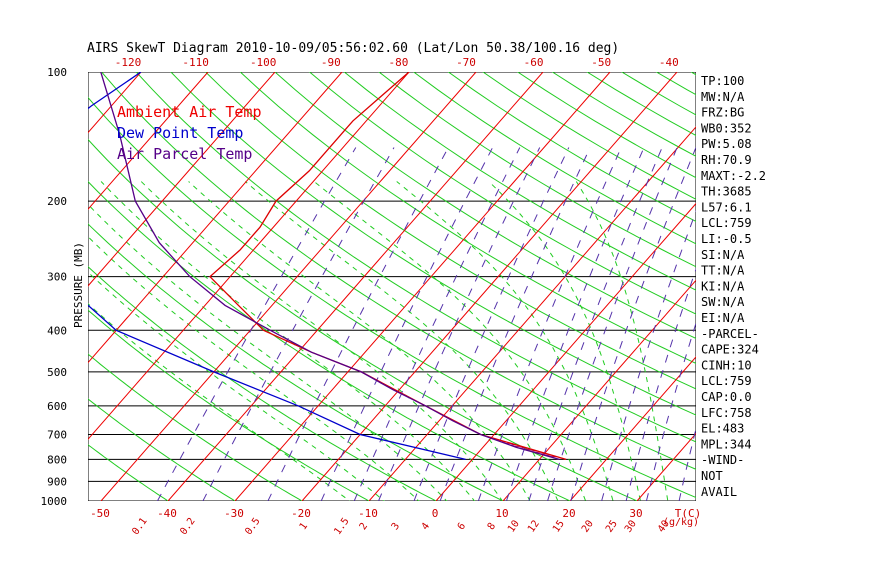 The width and height of the screenshot is (870, 564). Describe the element at coordinates (722, 460) in the screenshot. I see `side-panel-item: -WIND-` at that location.